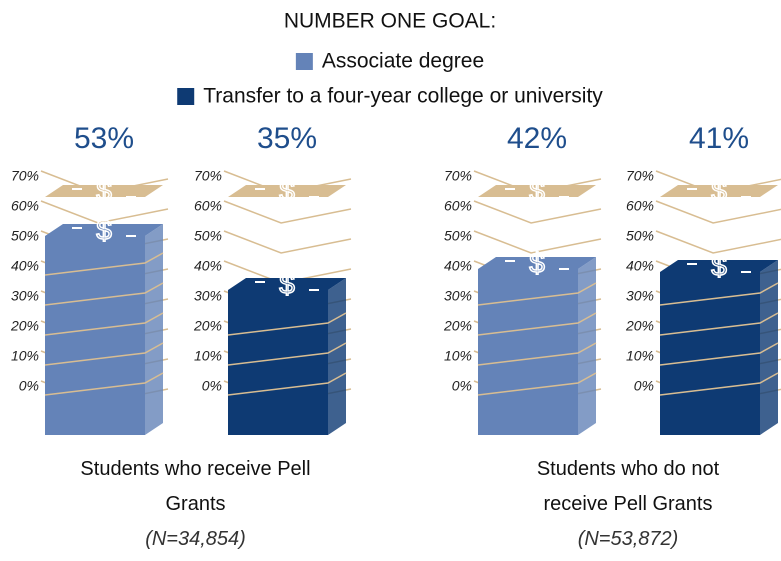 The height and width of the screenshot is (561, 781). Describe the element at coordinates (403, 61) in the screenshot. I see `legend-label: Associate degree` at that location.